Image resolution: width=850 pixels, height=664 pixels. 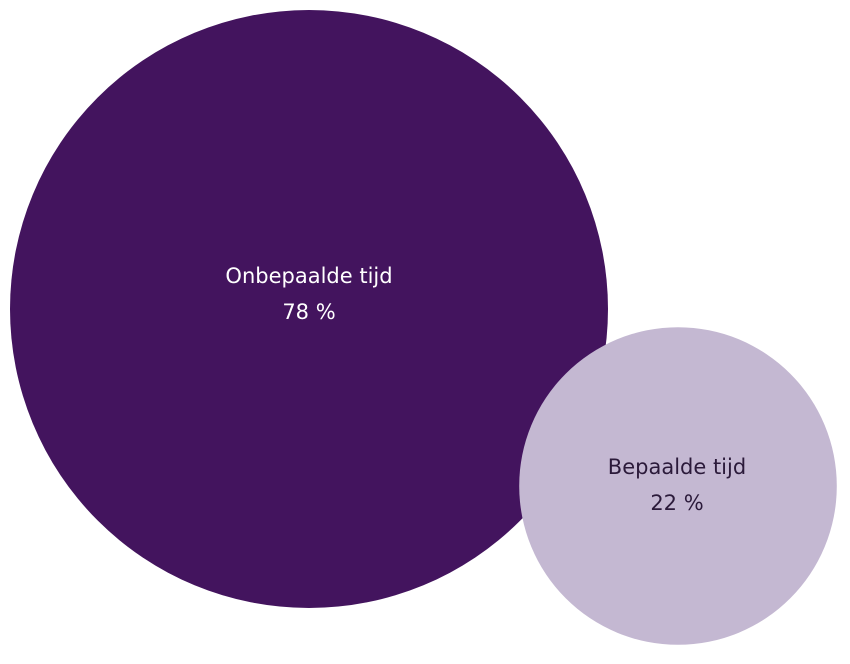 What do you see at coordinates (677, 467) in the screenshot?
I see `bubble-label-bepaalde-tijd: Bepaalde tijd` at bounding box center [677, 467].